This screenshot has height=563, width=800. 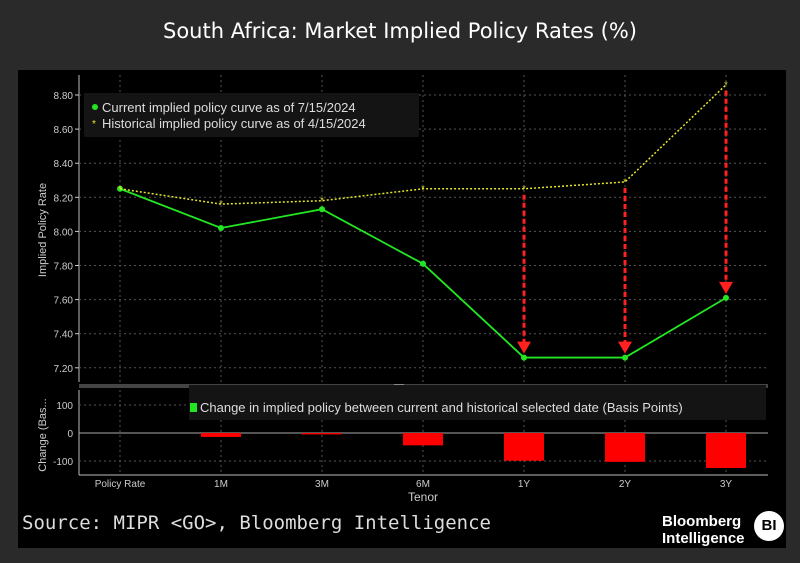 What do you see at coordinates (702, 521) in the screenshot?
I see `logo-line1: Bloomberg` at bounding box center [702, 521].